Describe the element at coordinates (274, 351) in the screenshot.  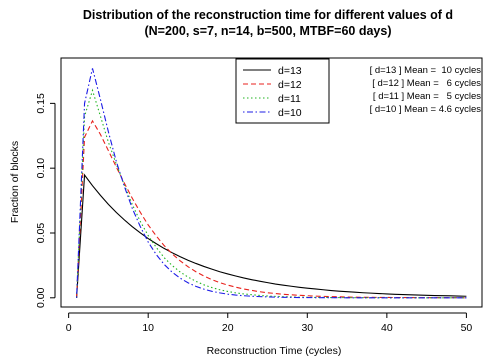
I see `x-axis-label: Reconstruction Time (cycles)` at that location.